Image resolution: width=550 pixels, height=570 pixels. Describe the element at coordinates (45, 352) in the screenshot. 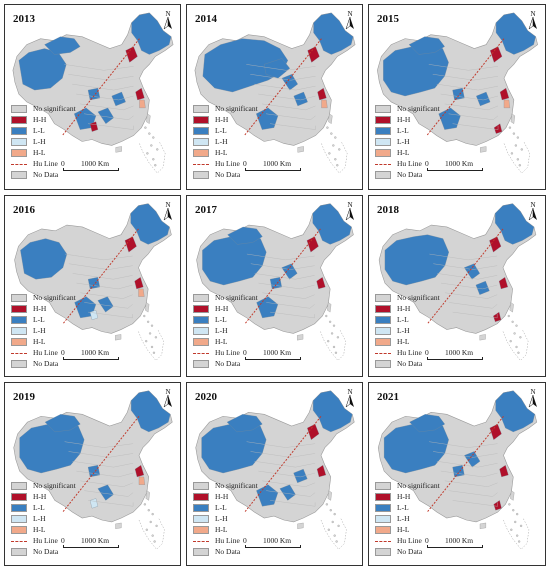

I see `legend-label: Hu Line` at that location.